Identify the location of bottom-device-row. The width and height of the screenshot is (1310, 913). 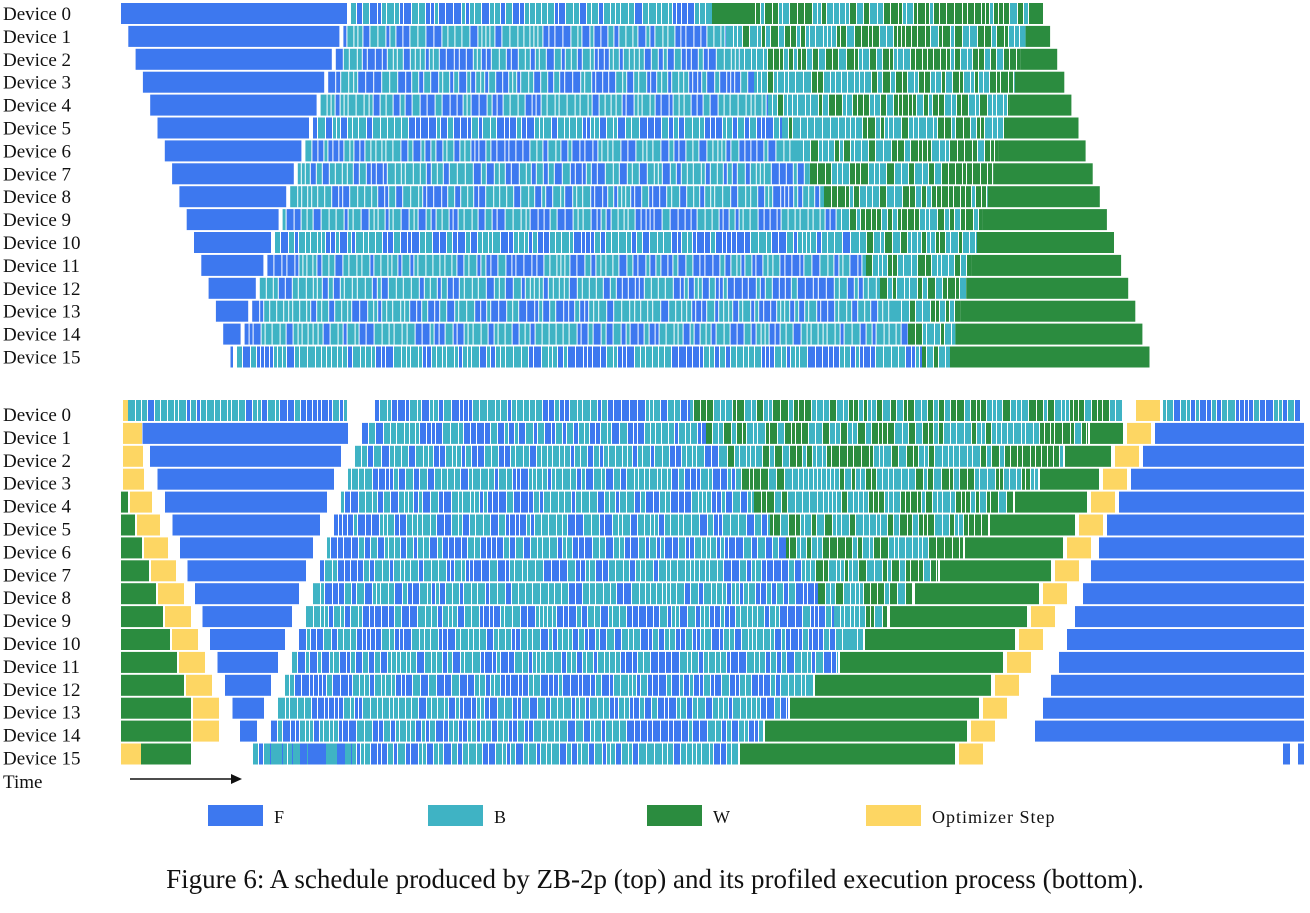
(712, 548).